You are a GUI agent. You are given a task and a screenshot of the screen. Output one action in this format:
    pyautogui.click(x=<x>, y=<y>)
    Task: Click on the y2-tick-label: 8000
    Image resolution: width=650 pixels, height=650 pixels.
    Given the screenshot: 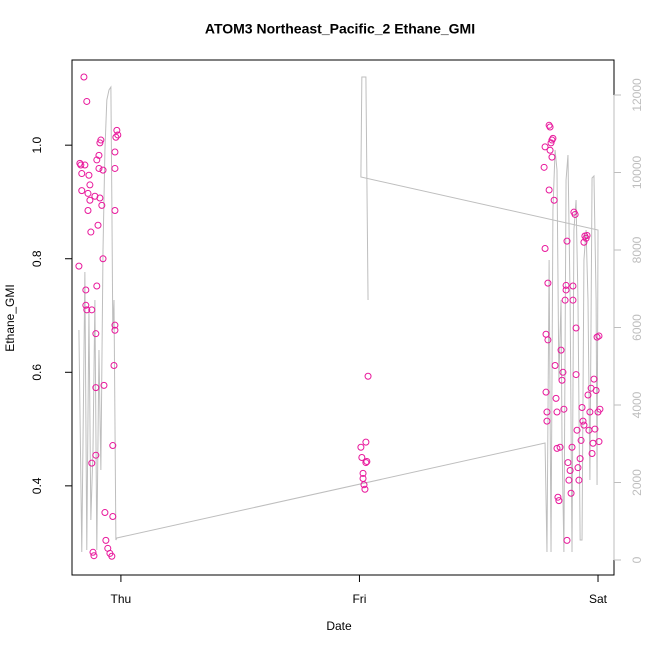 What is the action you would take?
    pyautogui.click(x=637, y=249)
    